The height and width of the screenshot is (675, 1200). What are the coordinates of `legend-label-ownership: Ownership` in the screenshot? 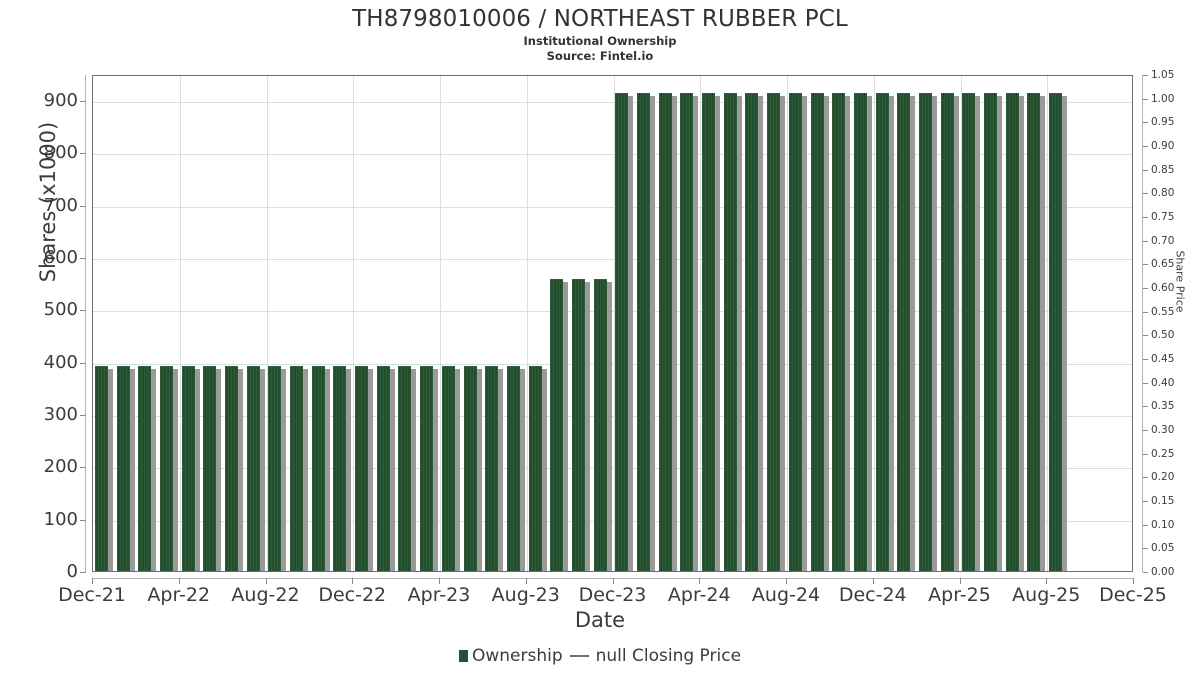 It's located at (517, 656).